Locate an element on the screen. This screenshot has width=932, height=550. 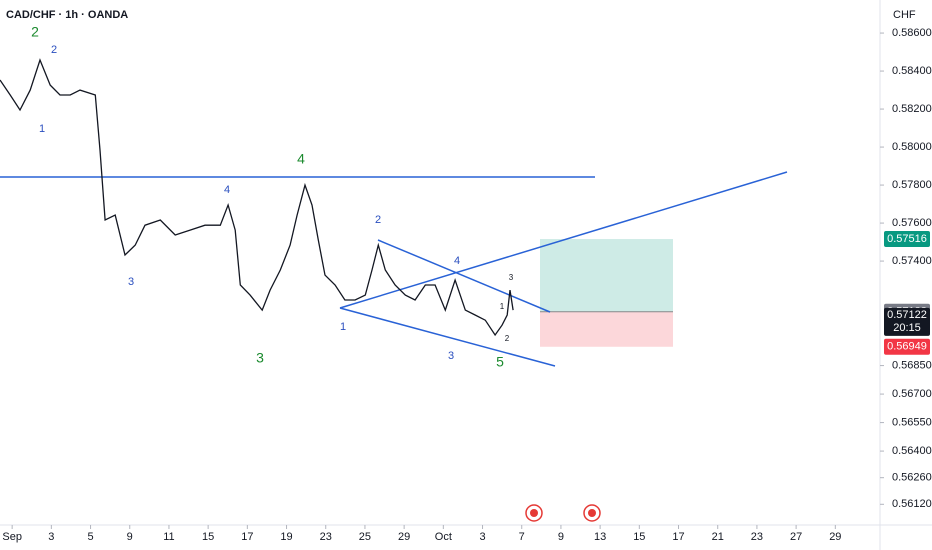
x-tick-label: 19 is located at coordinates (286, 537).